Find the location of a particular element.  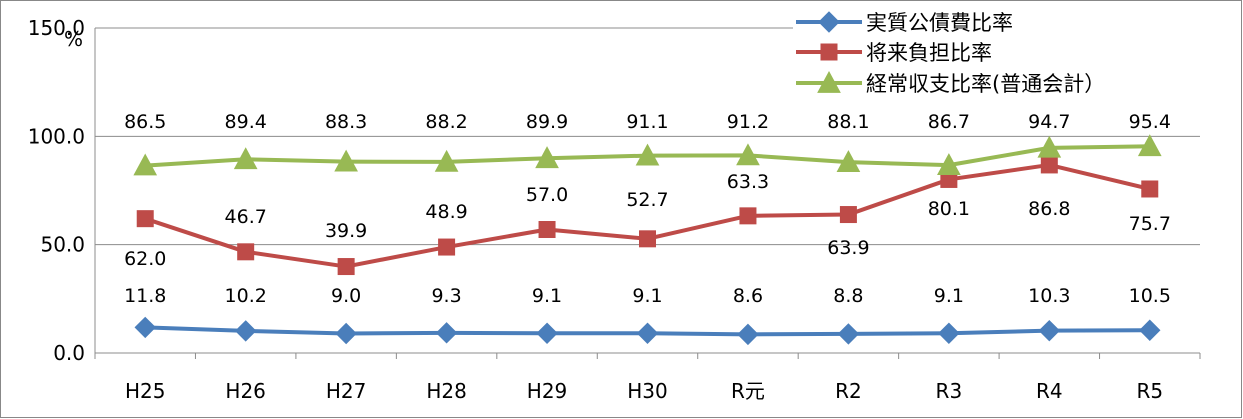

data-label: 80.1 is located at coordinates (949, 209).